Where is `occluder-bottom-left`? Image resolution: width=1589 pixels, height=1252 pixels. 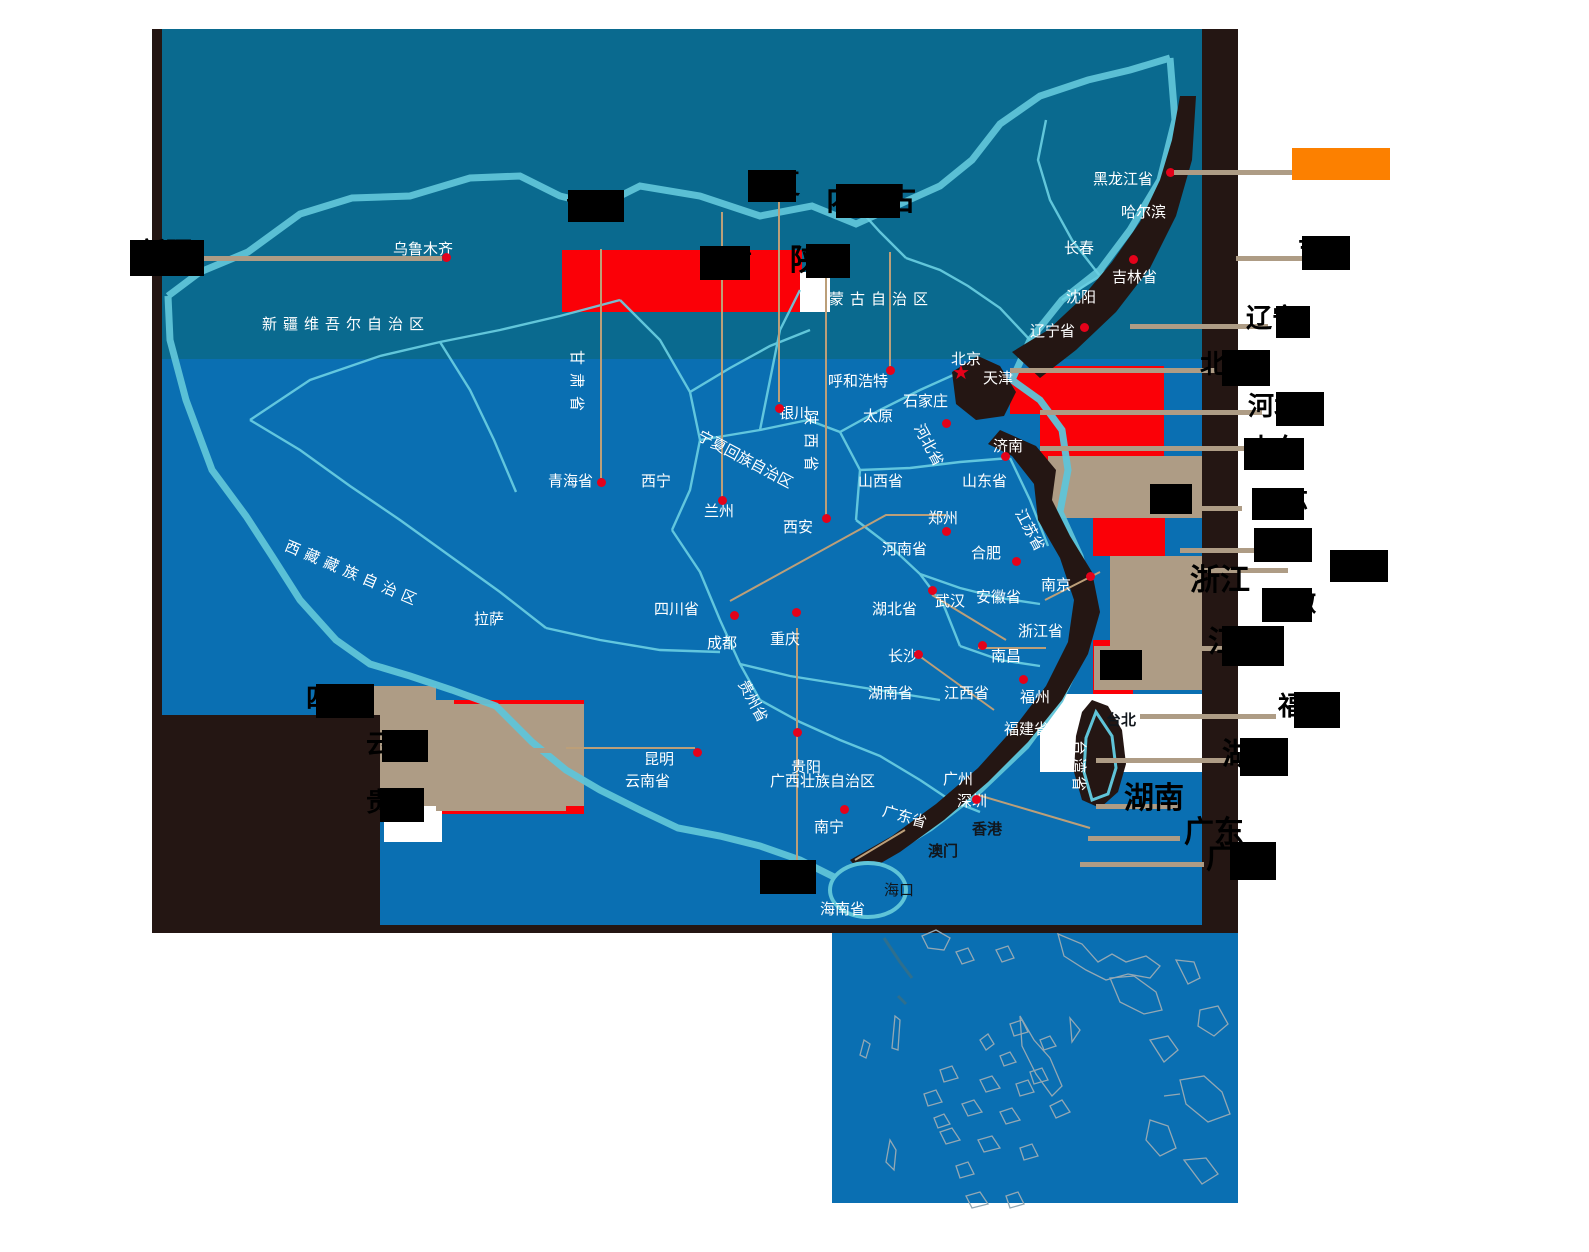
occluder-bottom-left is located at coordinates (271, 824).